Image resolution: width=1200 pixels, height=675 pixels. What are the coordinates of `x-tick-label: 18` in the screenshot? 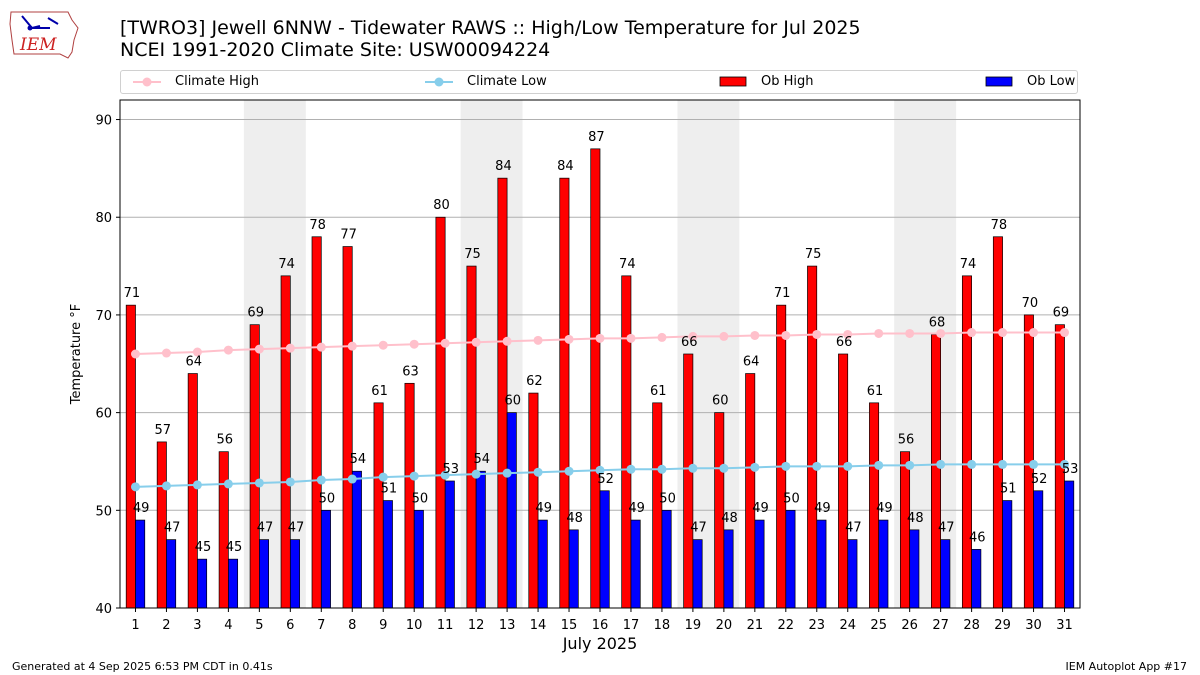 It's located at (662, 625).